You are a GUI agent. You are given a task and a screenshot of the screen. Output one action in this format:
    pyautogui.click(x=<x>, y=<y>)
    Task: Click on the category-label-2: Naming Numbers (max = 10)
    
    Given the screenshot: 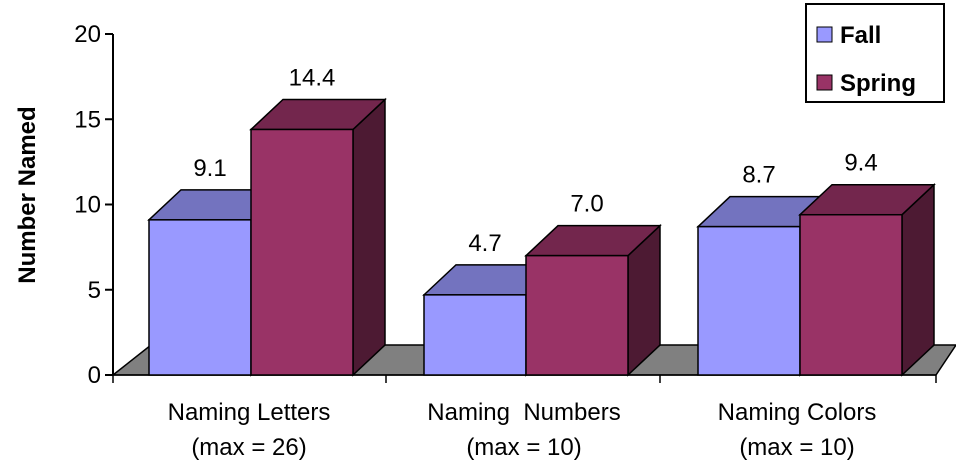 What is the action you would take?
    pyautogui.click(x=523, y=430)
    